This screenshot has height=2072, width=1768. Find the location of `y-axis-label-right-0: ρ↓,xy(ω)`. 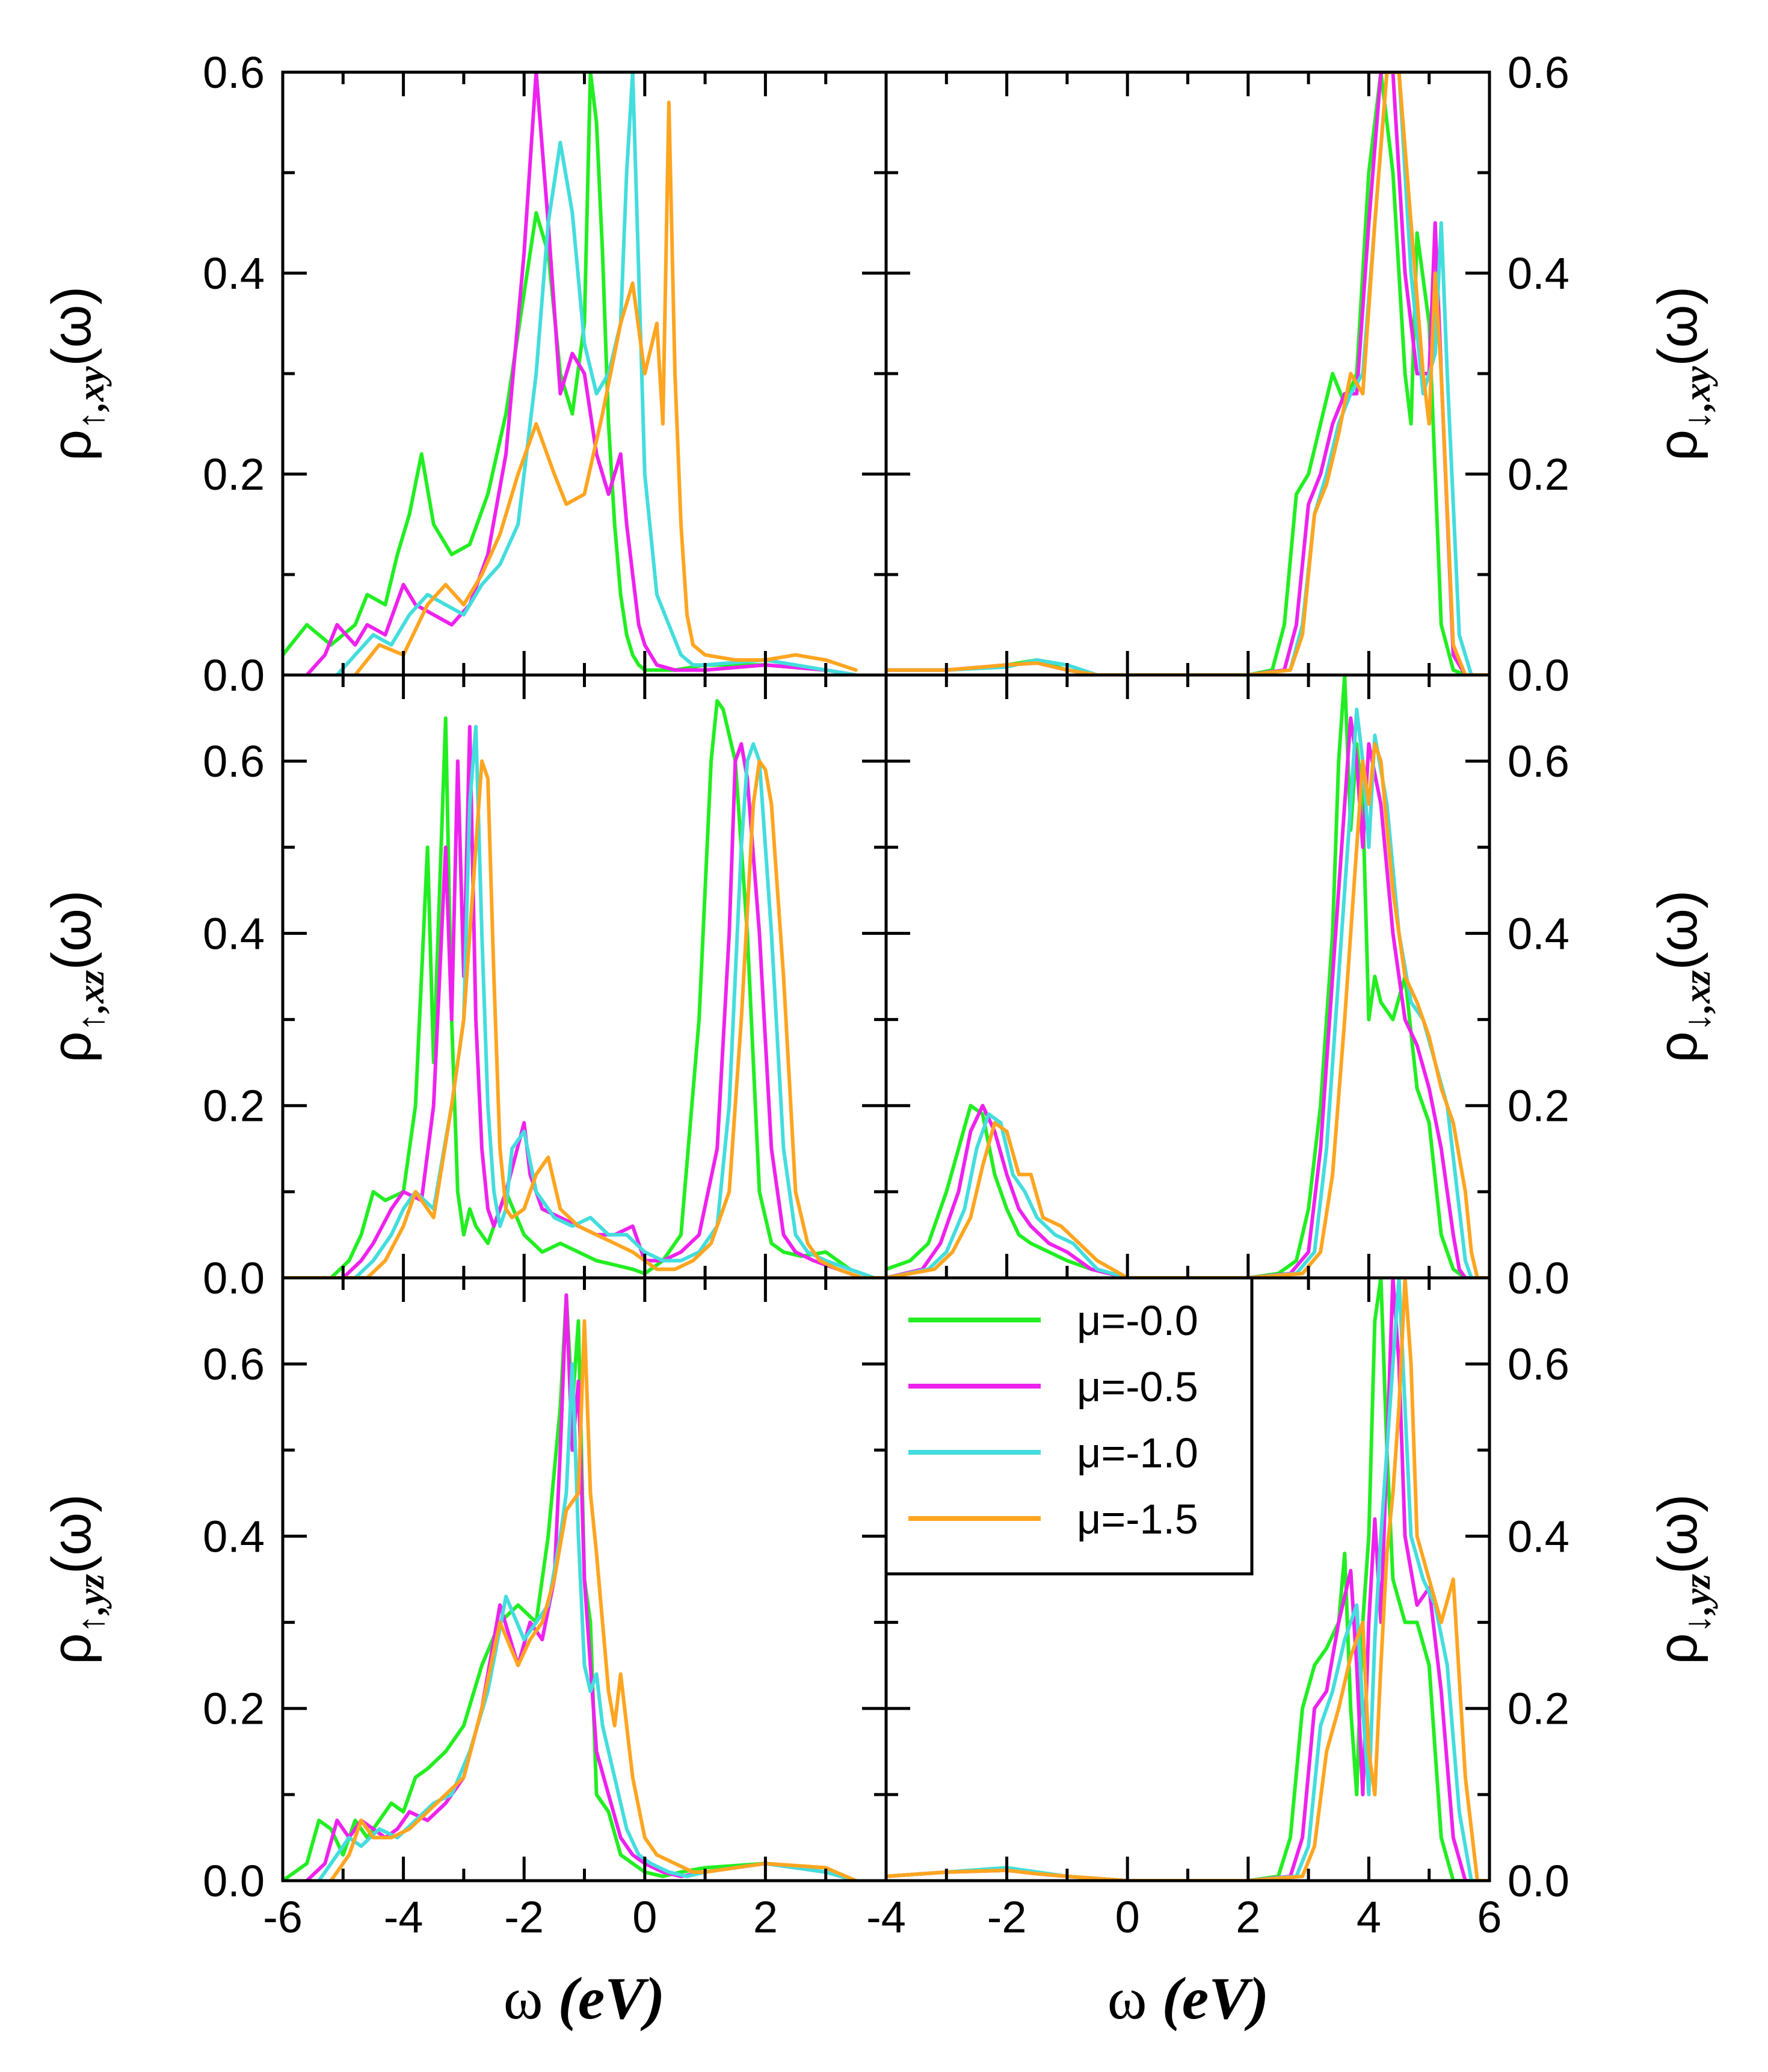

y-axis-label-right-0: ρ↓,xy(ω) is located at coordinates (1682, 373).